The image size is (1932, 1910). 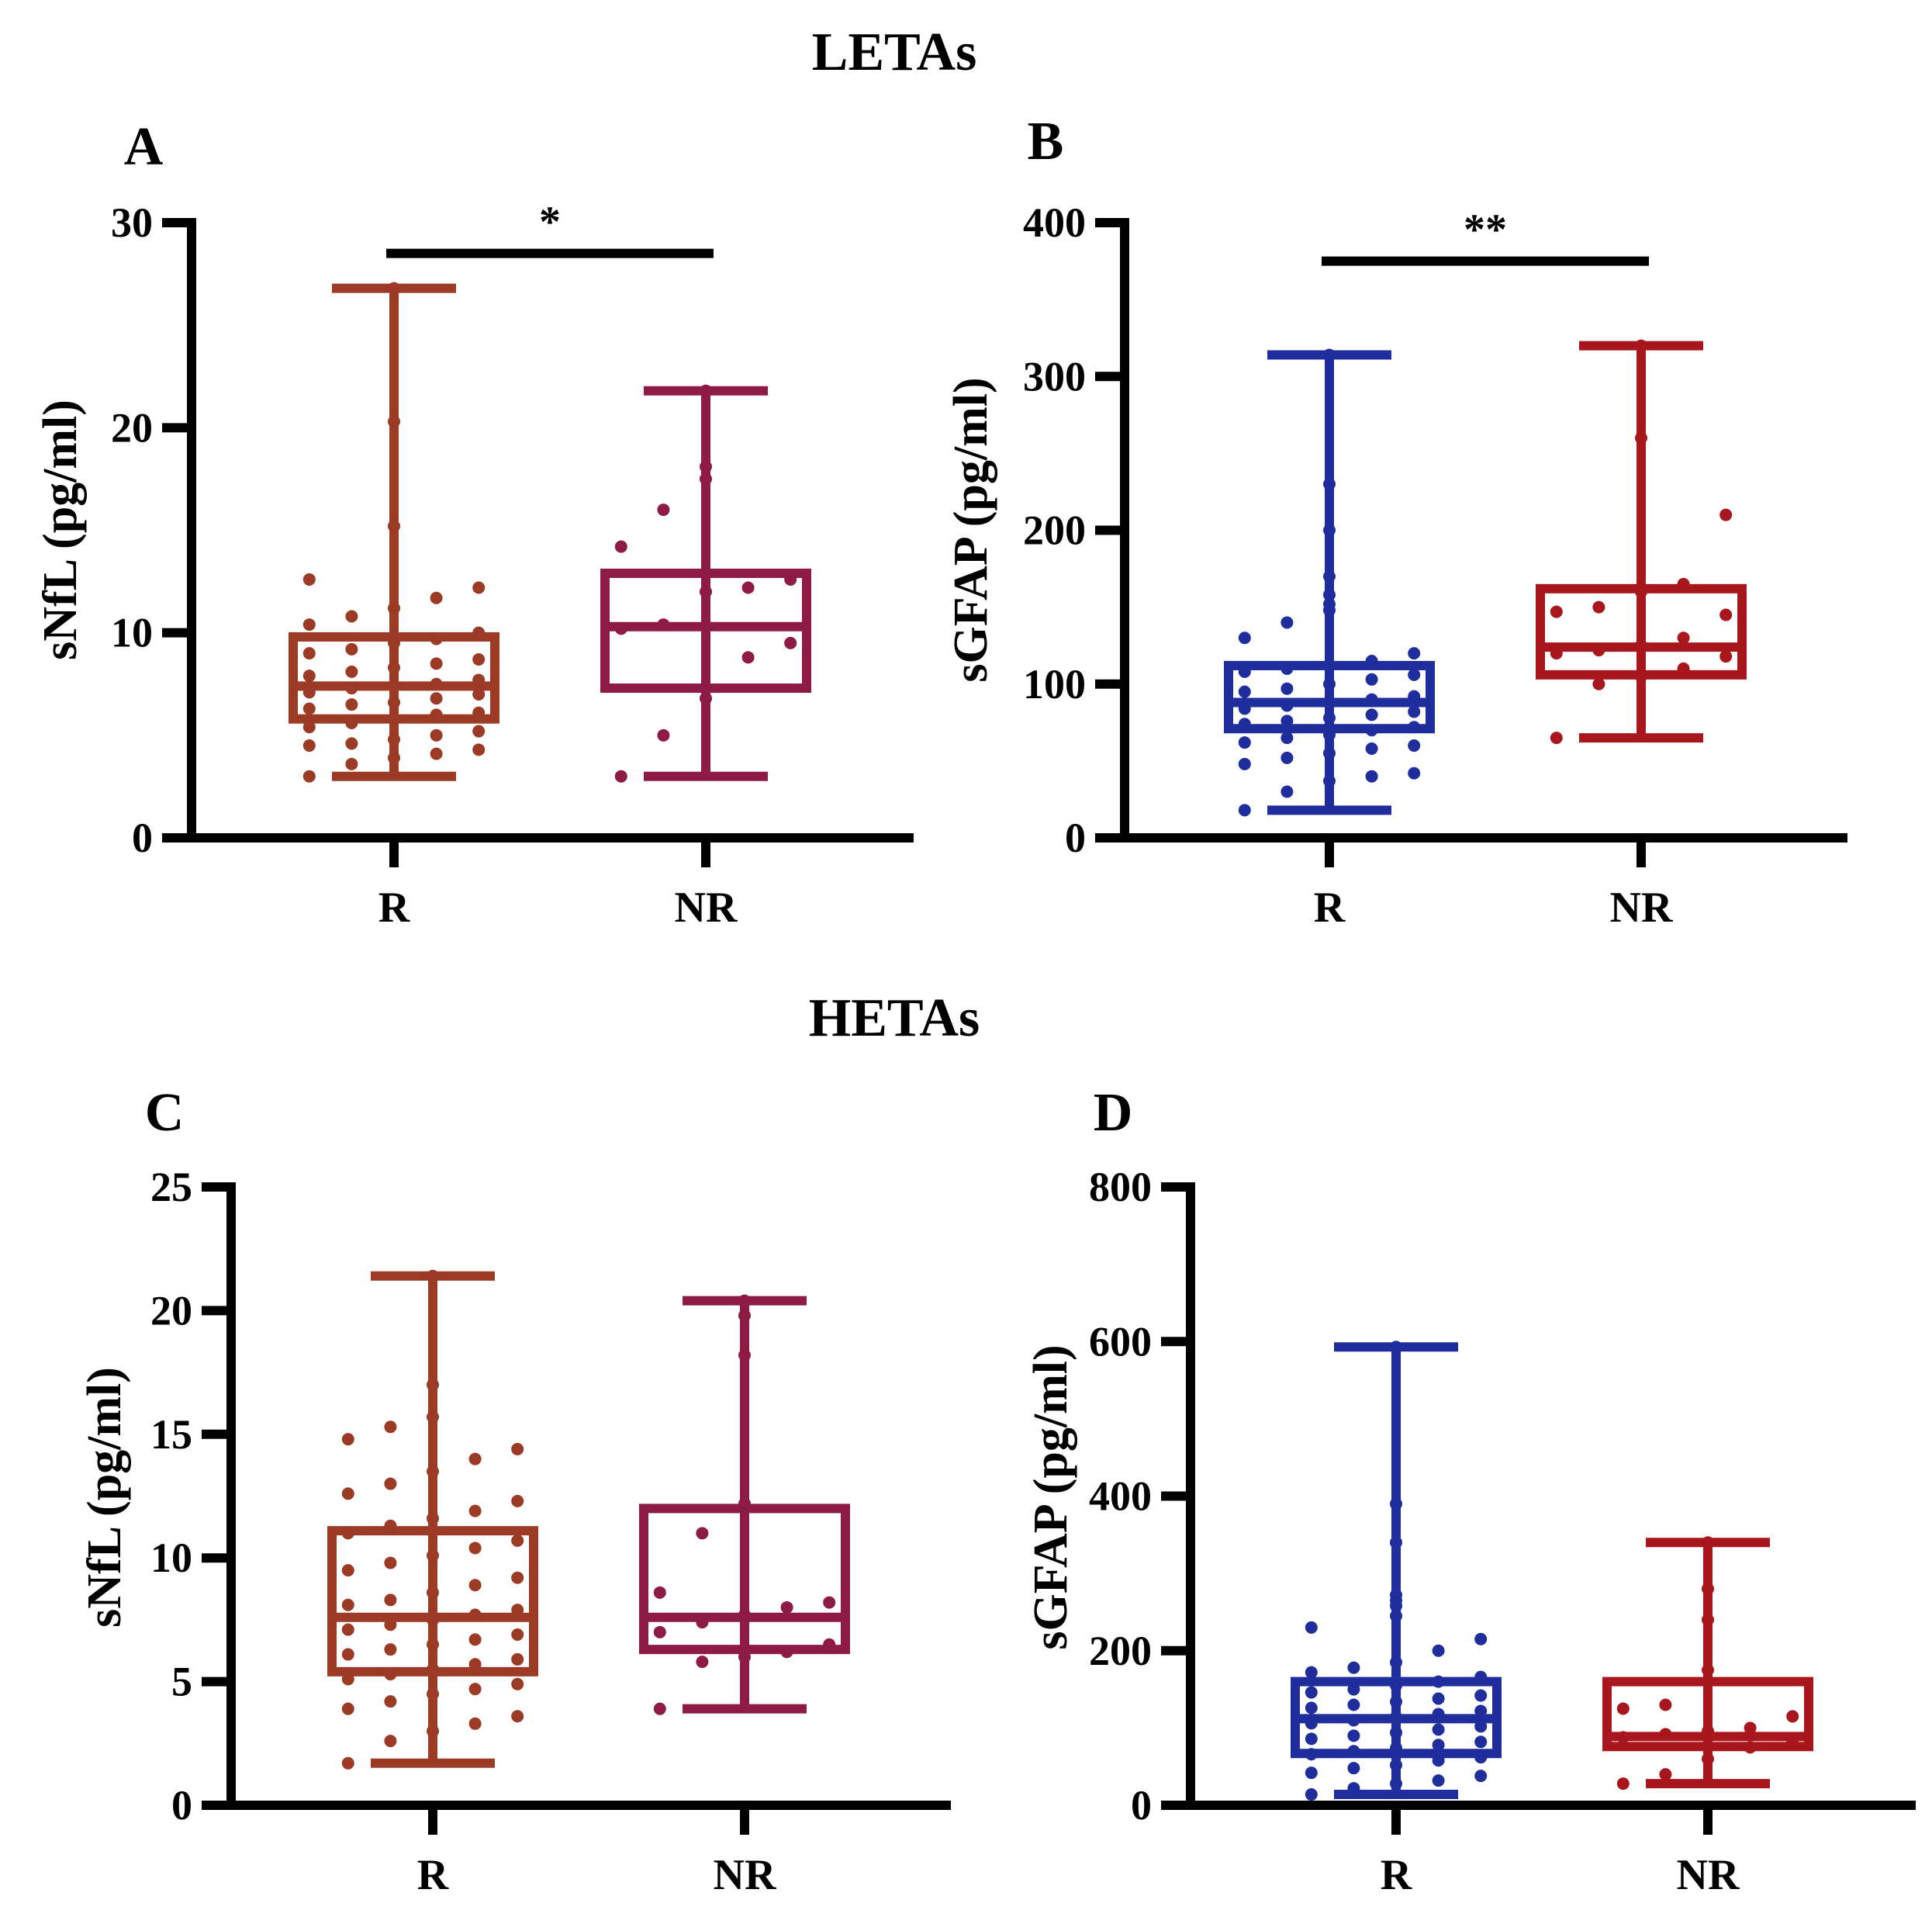 What do you see at coordinates (165, 1113) in the screenshot?
I see `panel-letter-c: C` at bounding box center [165, 1113].